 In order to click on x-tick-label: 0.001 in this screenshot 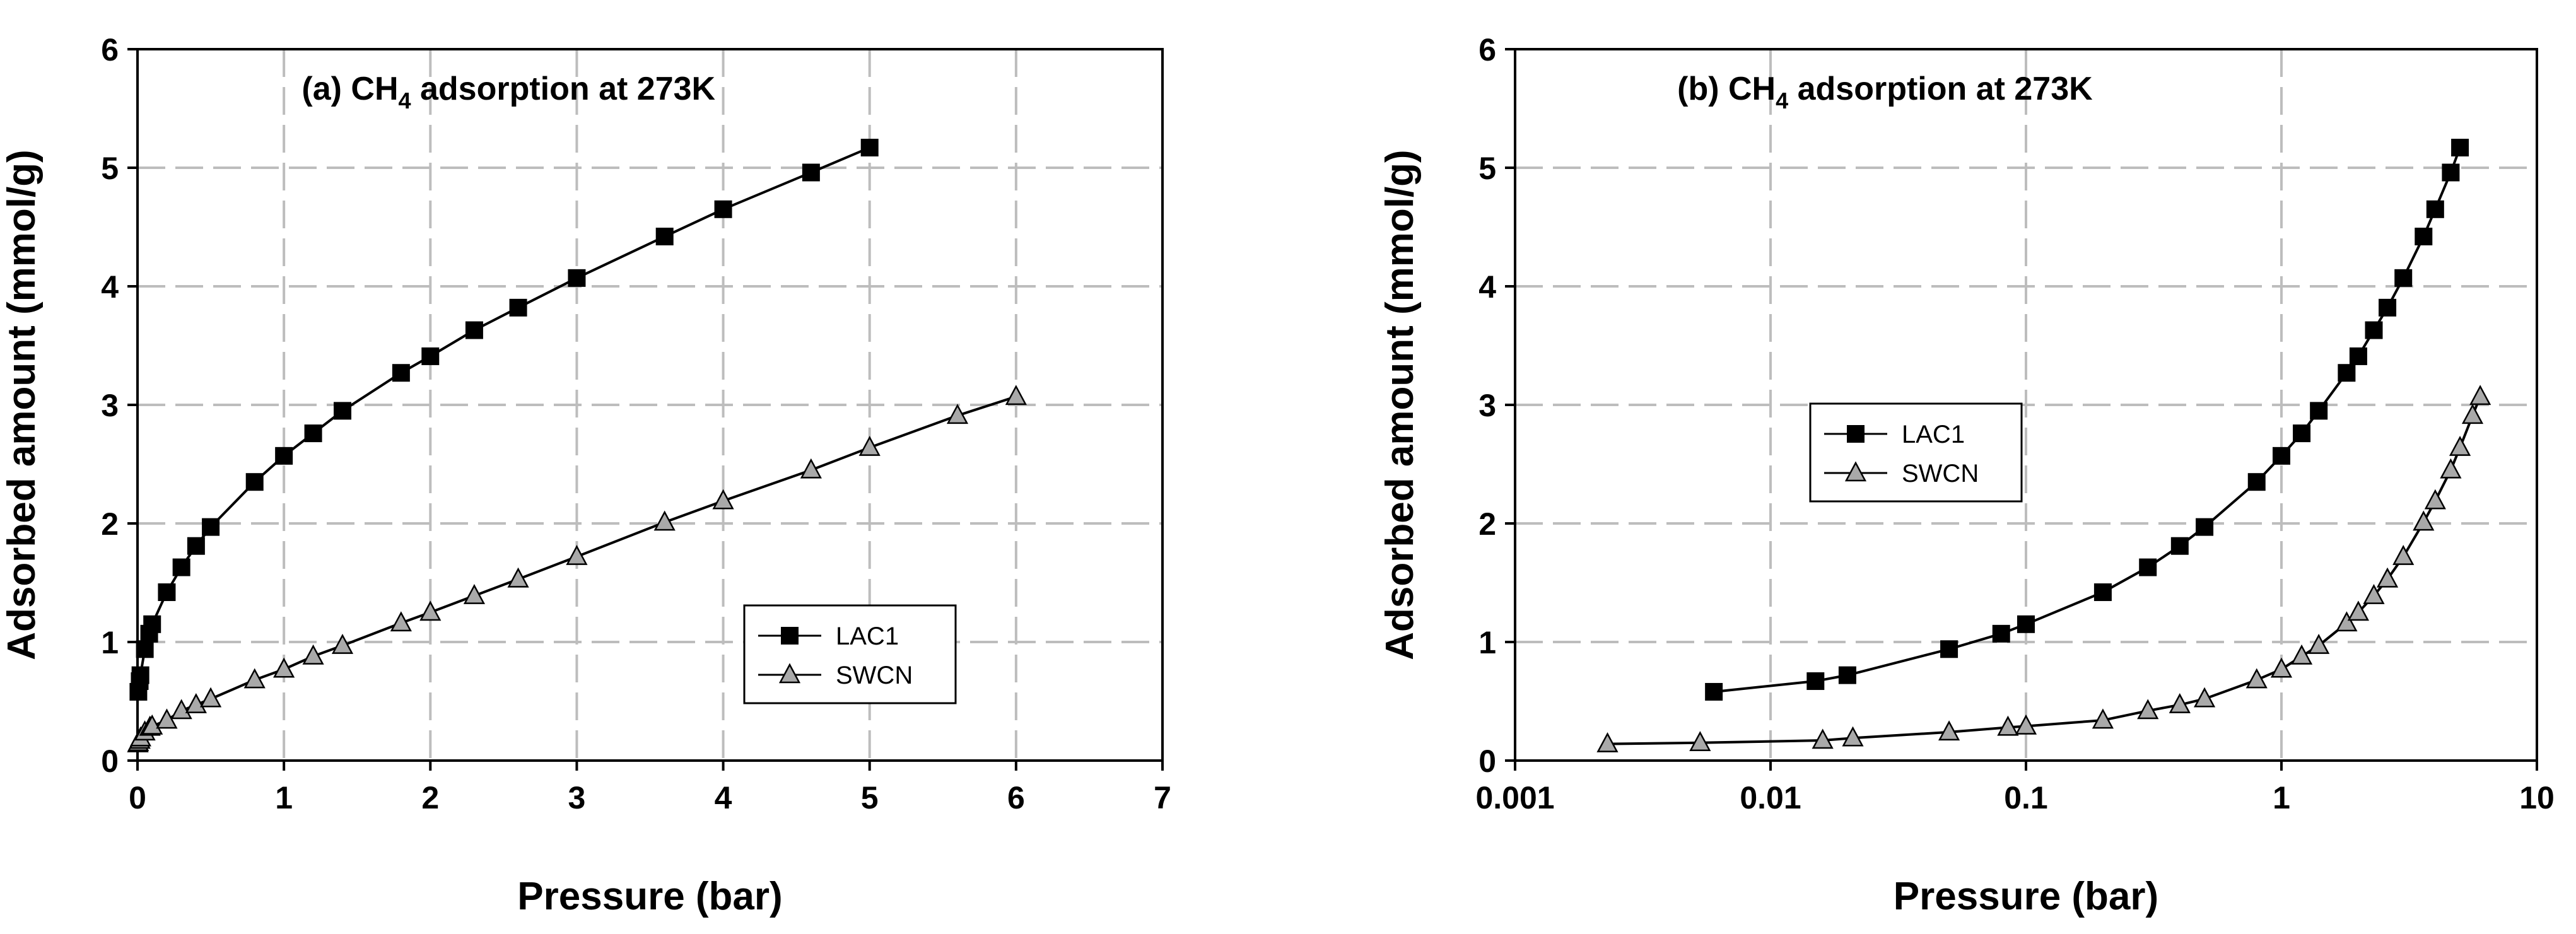, I will do `click(1514, 797)`.